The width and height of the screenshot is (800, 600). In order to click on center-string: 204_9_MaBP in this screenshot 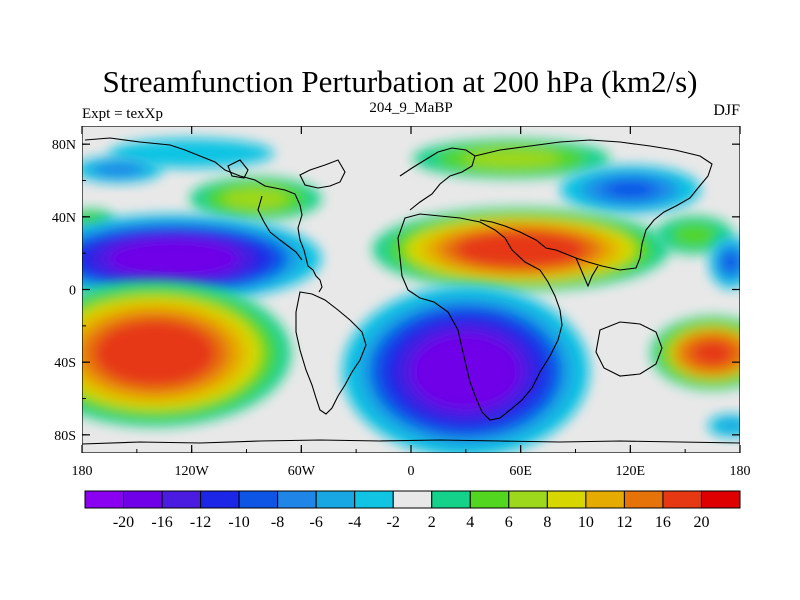, I will do `click(410, 108)`.